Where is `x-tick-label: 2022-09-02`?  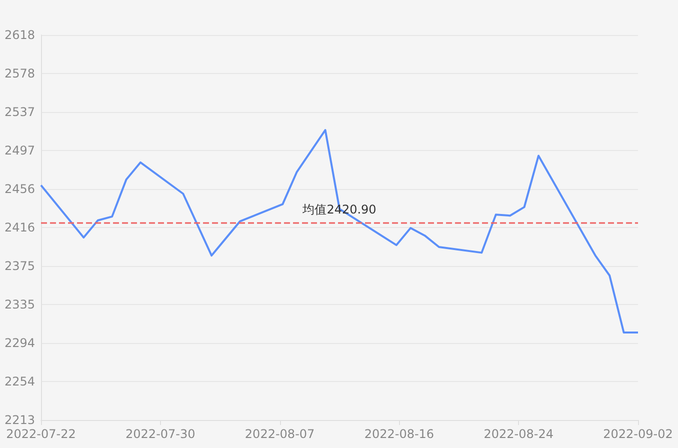 x-tick-label: 2022-09-02 is located at coordinates (638, 434).